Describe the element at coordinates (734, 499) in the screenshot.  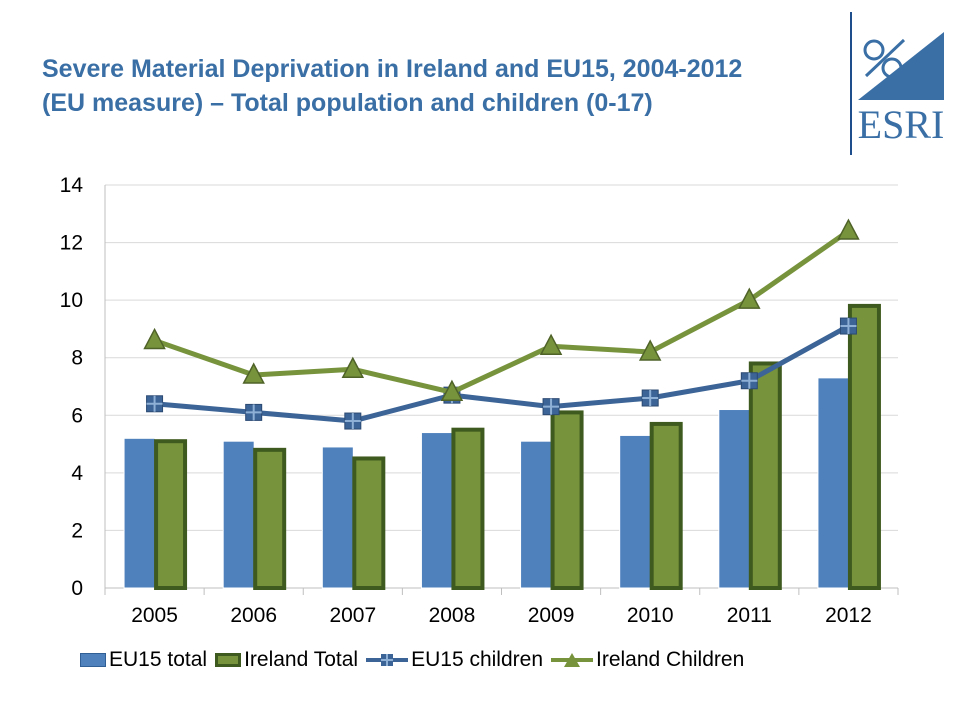
I see `bar-eu15-total-2011` at that location.